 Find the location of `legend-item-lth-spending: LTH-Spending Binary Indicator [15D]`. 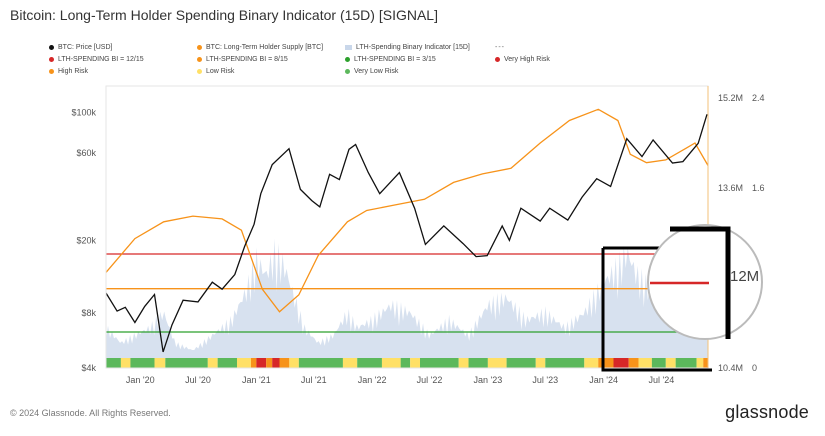

legend-item-lth-spending: LTH-Spending Binary Indicator [15D] is located at coordinates (407, 47).